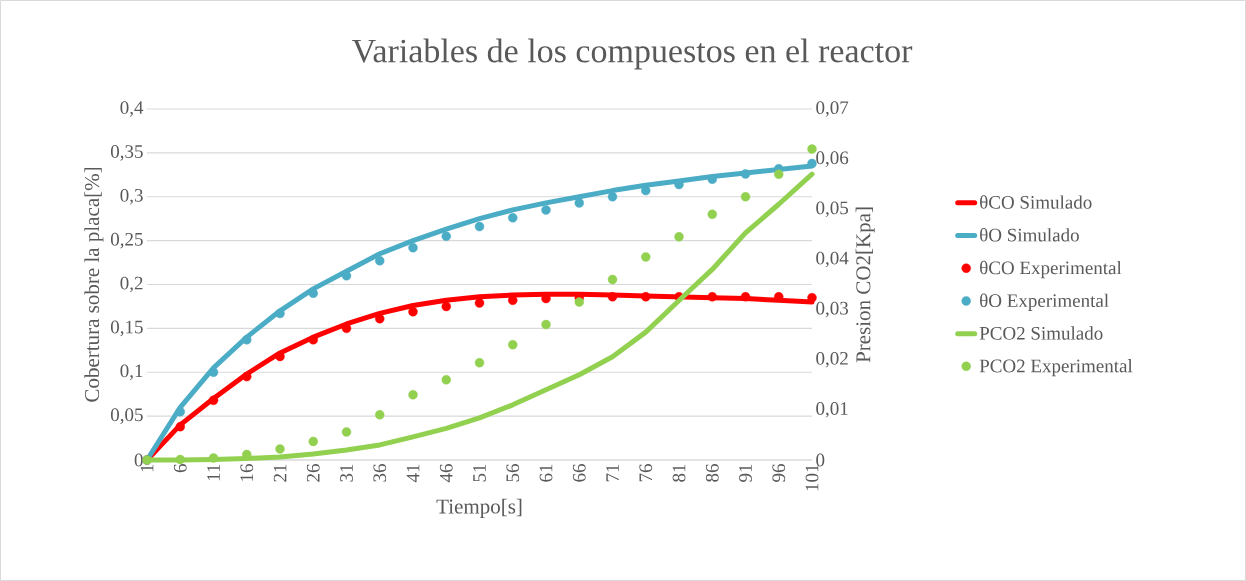  What do you see at coordinates (479, 473) in the screenshot?
I see `x-tick-label: 51` at bounding box center [479, 473].